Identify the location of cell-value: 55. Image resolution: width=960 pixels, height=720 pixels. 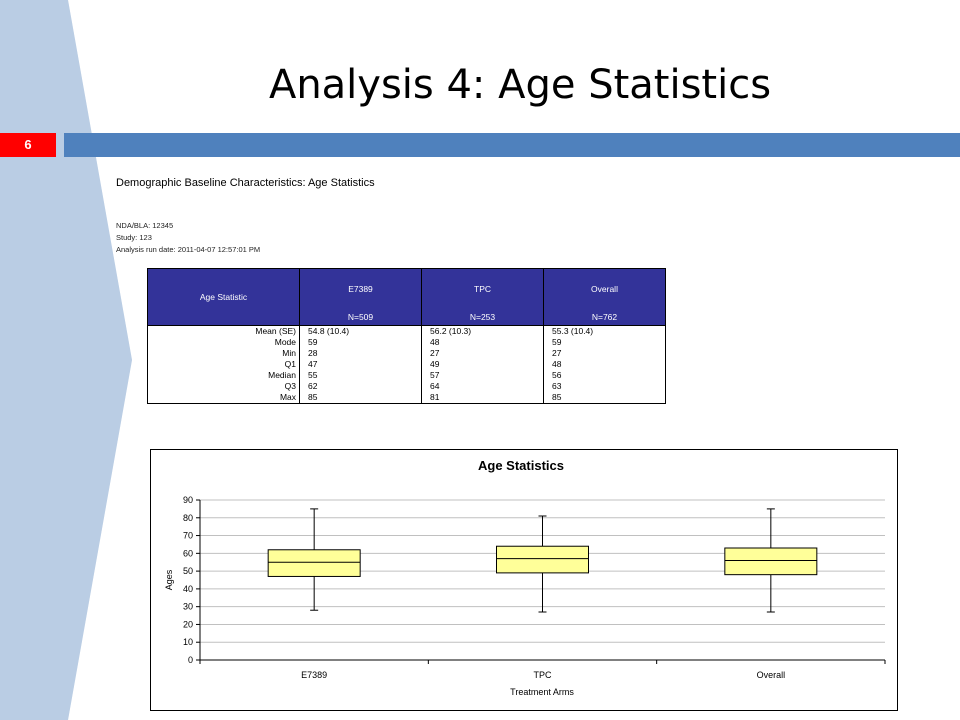
(360, 375).